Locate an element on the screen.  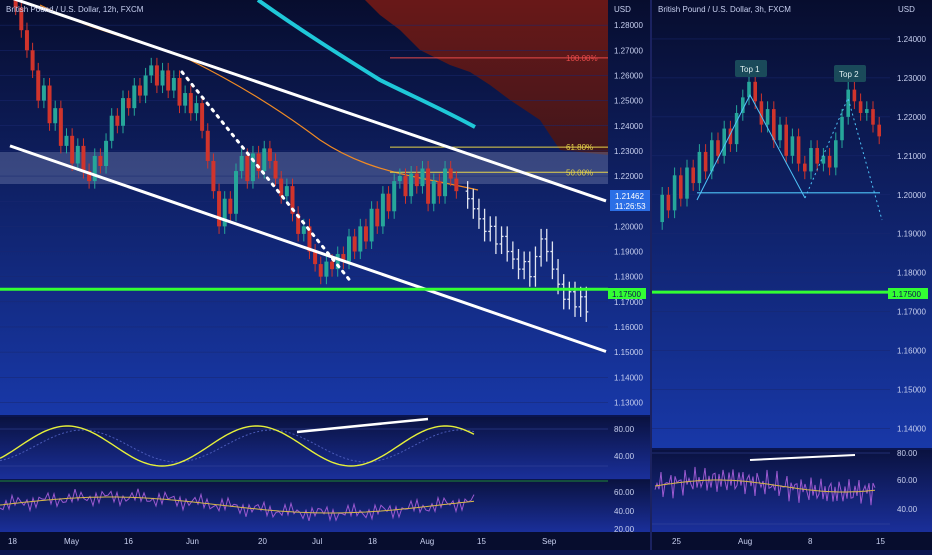
left-time-tick: 16 is located at coordinates (128, 541).